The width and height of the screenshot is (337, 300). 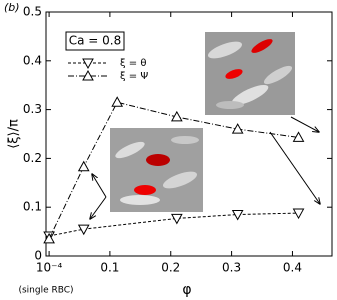 I want to click on x-tick-label: 10⁻⁴, so click(x=49, y=268).